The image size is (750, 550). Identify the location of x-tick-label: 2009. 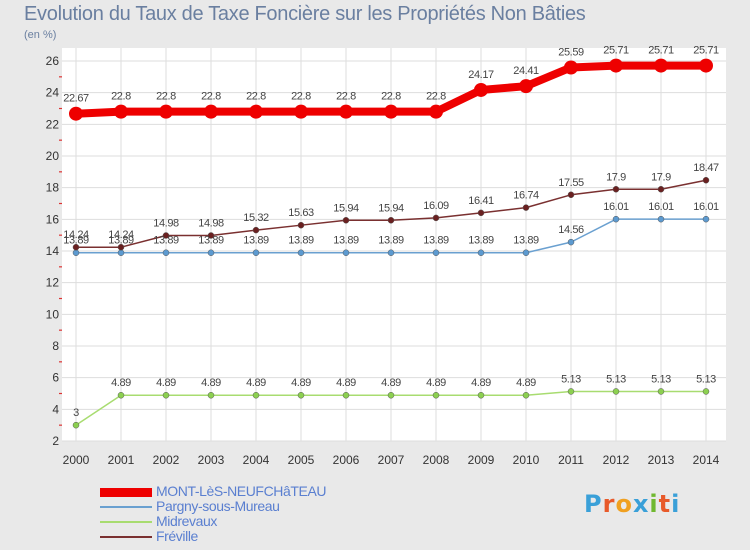
(481, 460).